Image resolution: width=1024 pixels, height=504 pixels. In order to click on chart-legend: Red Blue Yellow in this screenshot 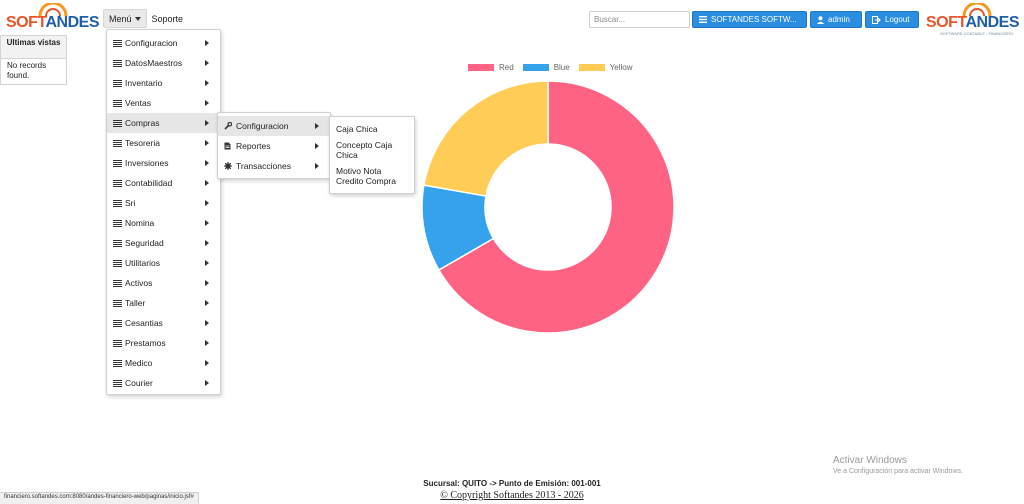, I will do `click(555, 67)`.